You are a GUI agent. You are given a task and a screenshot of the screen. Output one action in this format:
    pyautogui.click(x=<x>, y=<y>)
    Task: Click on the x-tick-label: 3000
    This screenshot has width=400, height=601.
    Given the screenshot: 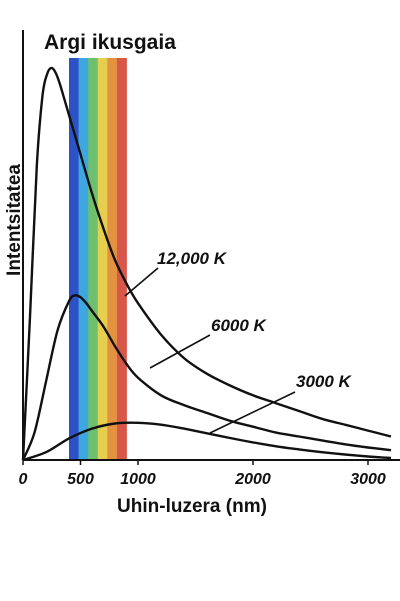 What is the action you would take?
    pyautogui.click(x=368, y=479)
    